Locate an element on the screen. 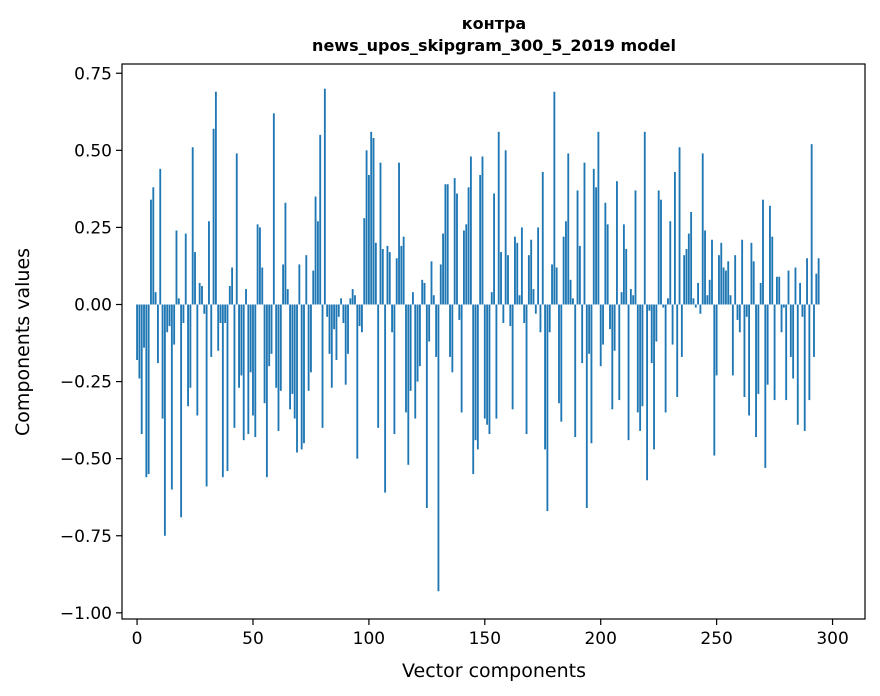  x-axis-label: Vector components is located at coordinates (494, 671).